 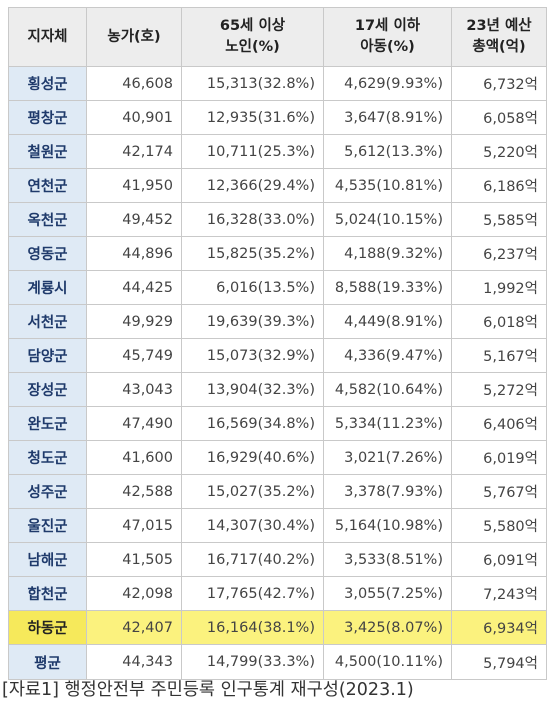 What do you see at coordinates (499, 491) in the screenshot?
I see `budget-cell: 5,767억` at bounding box center [499, 491].